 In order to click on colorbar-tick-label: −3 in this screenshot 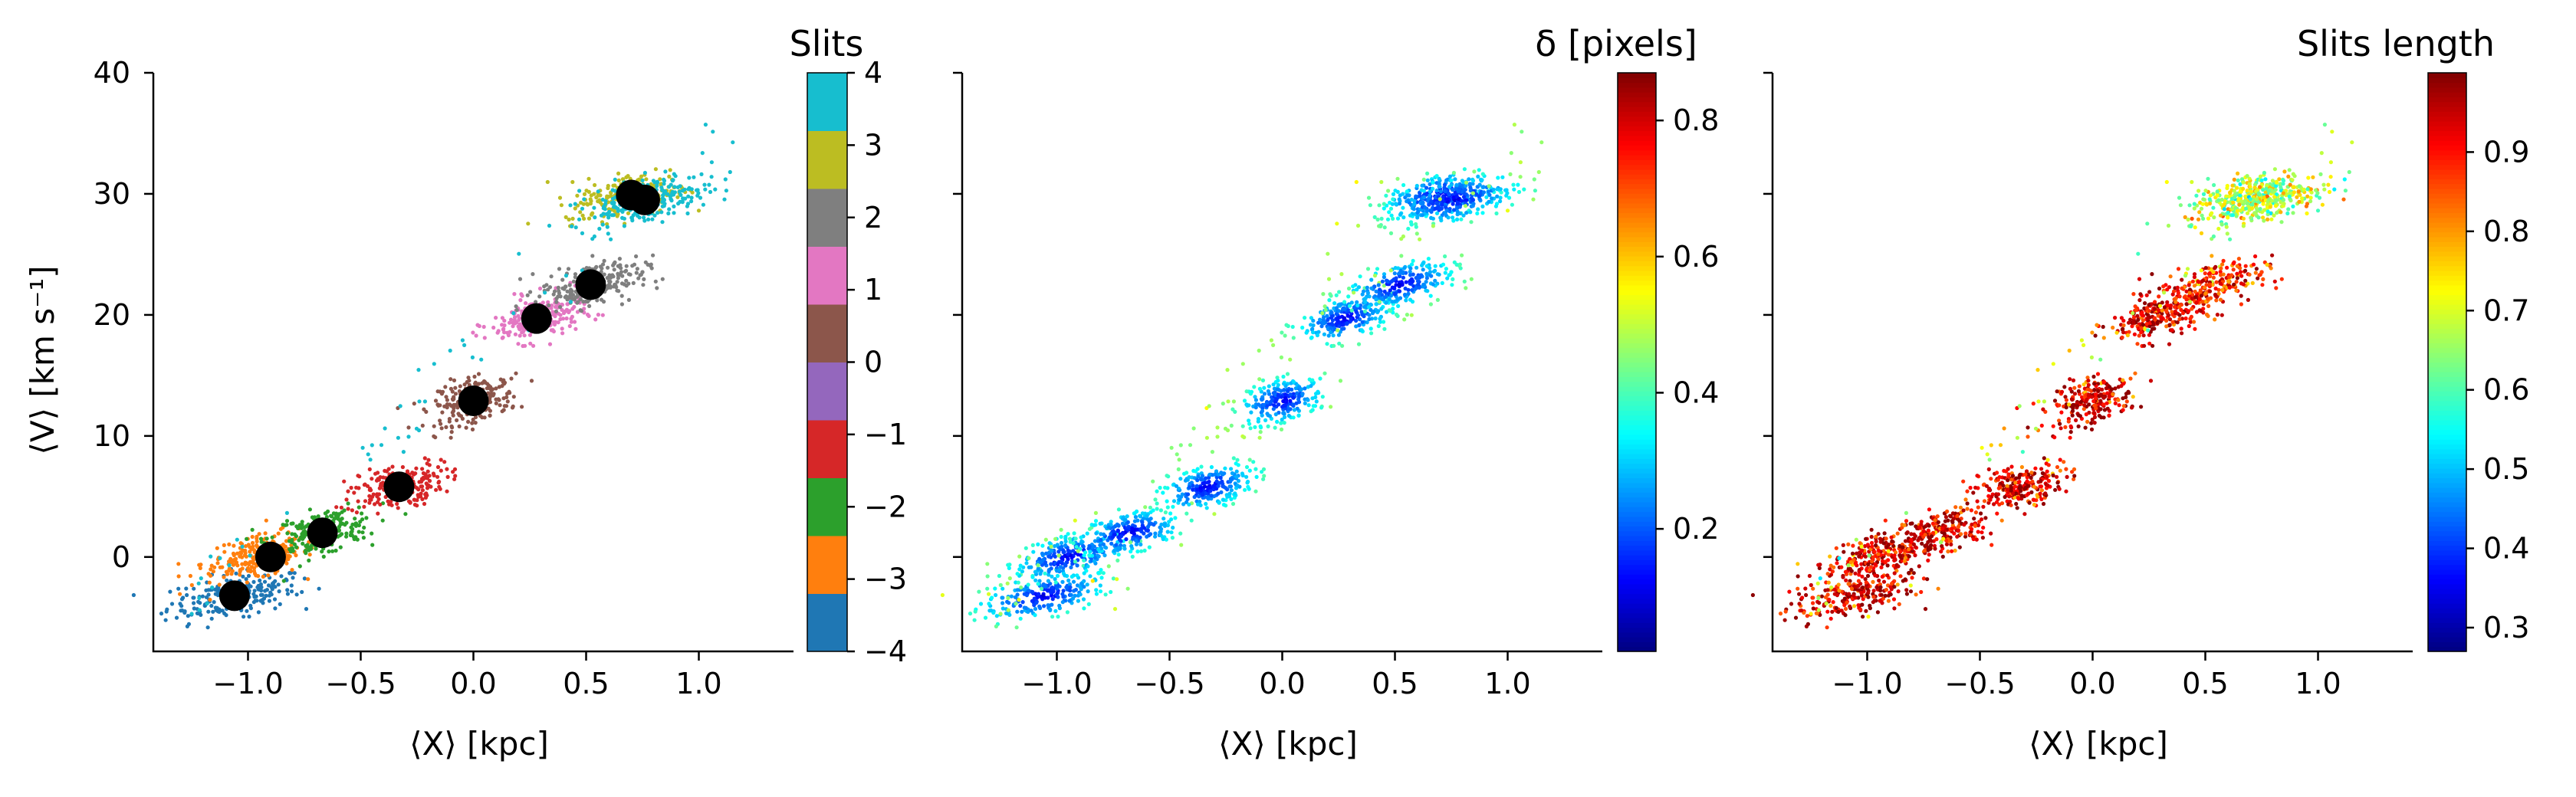, I will do `click(886, 579)`.